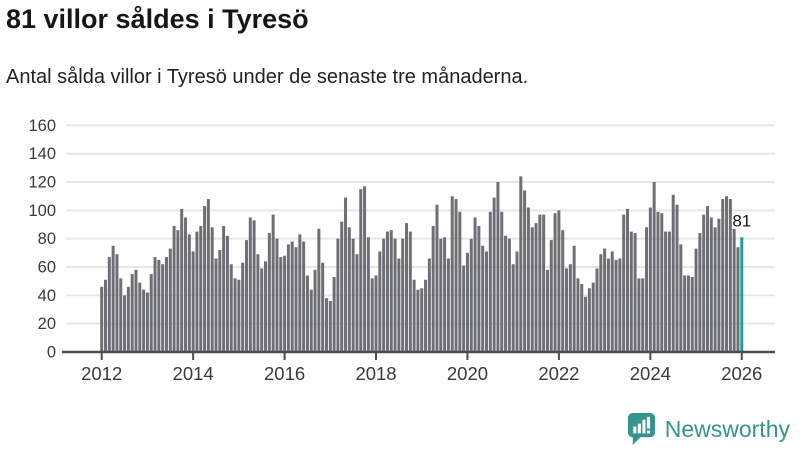 The width and height of the screenshot is (800, 450). I want to click on y-tick-label: 120, so click(42, 183).